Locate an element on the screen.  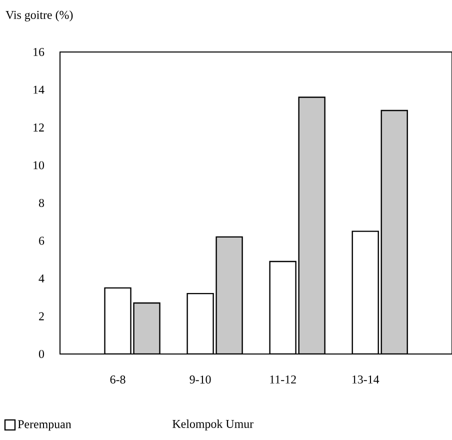
y-tick-label: 6 is located at coordinates (41, 240).